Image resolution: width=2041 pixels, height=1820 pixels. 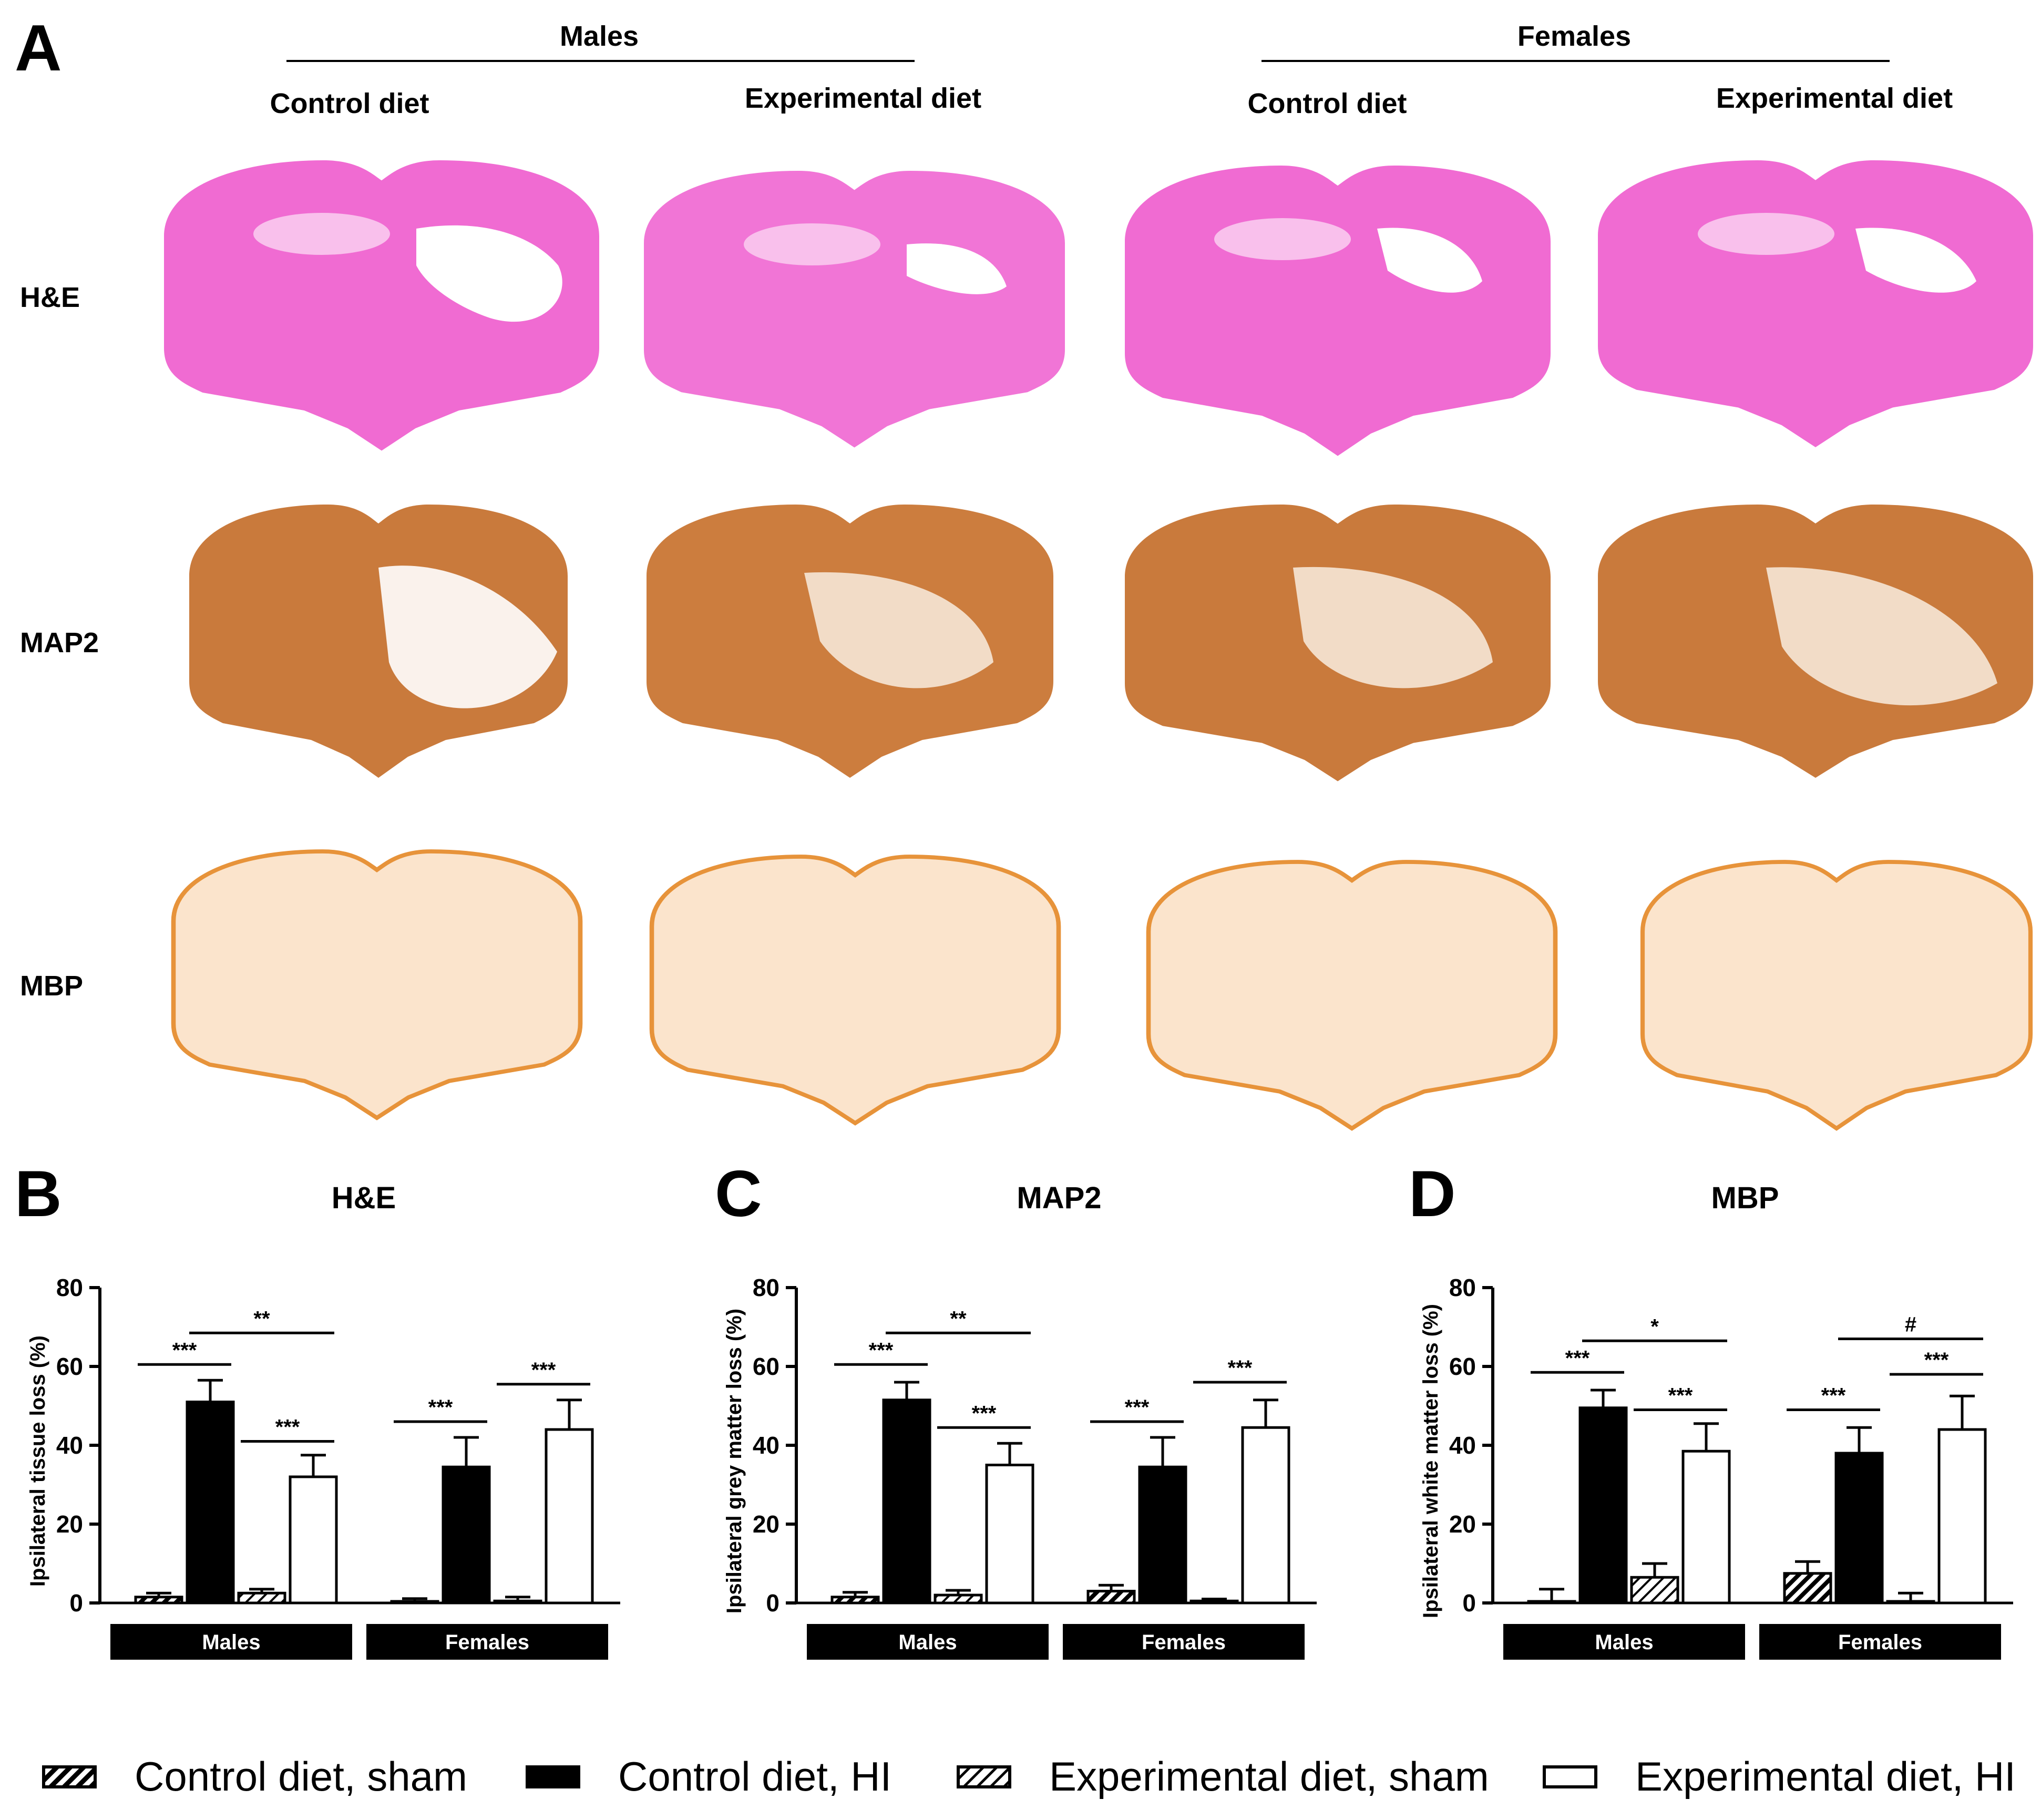 I want to click on mbp-section-female-control, so click(x=1352, y=995).